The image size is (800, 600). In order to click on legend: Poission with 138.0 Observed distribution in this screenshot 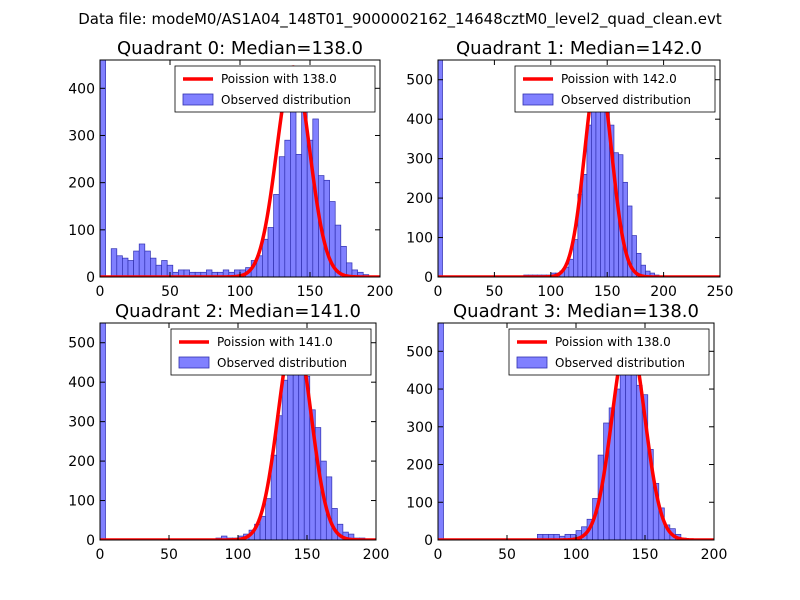, I will do `click(275, 89)`.